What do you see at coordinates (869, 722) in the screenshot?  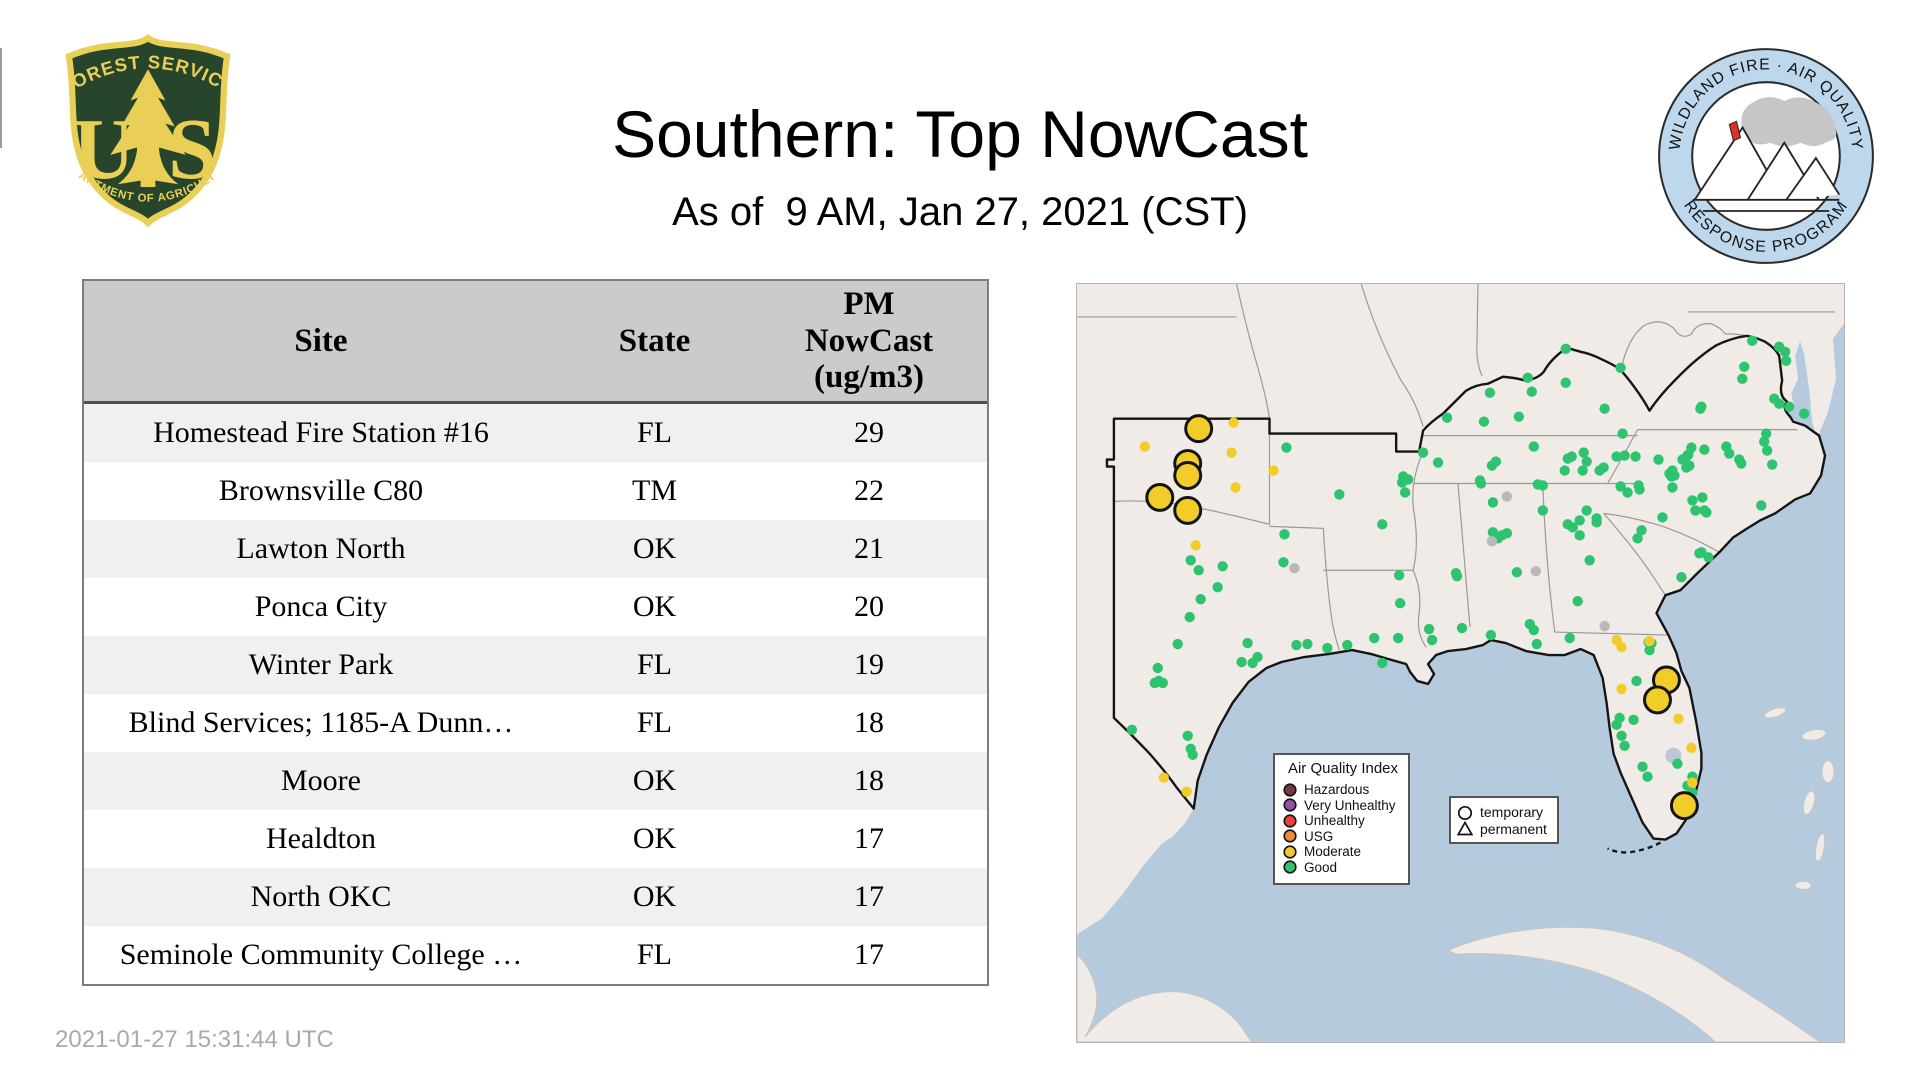 I see `cell-value: 18` at bounding box center [869, 722].